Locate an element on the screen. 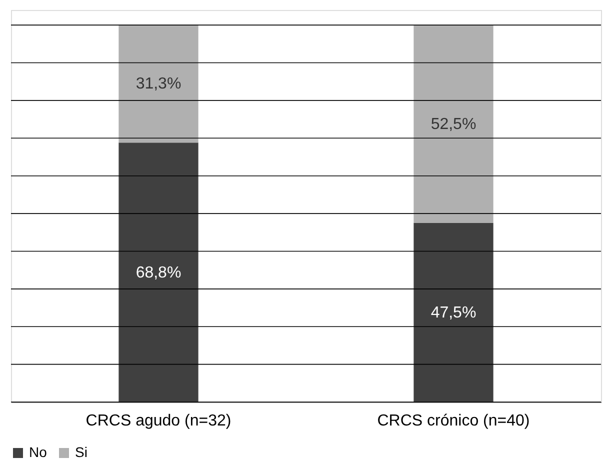 This screenshot has width=604, height=465. data-label: 47,5% is located at coordinates (453, 313).